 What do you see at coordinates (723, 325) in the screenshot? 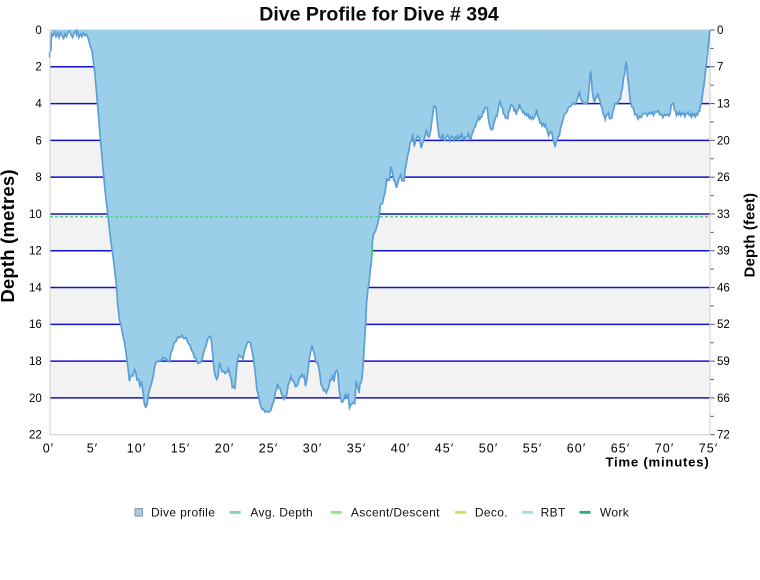
I see `svg-text: 52` at bounding box center [723, 325].